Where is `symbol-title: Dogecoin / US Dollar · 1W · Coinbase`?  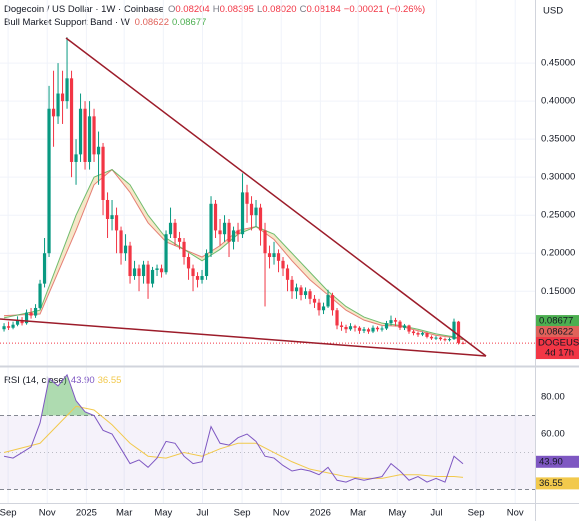 symbol-title: Dogecoin / US Dollar · 1W · Coinbase is located at coordinates (84, 9).